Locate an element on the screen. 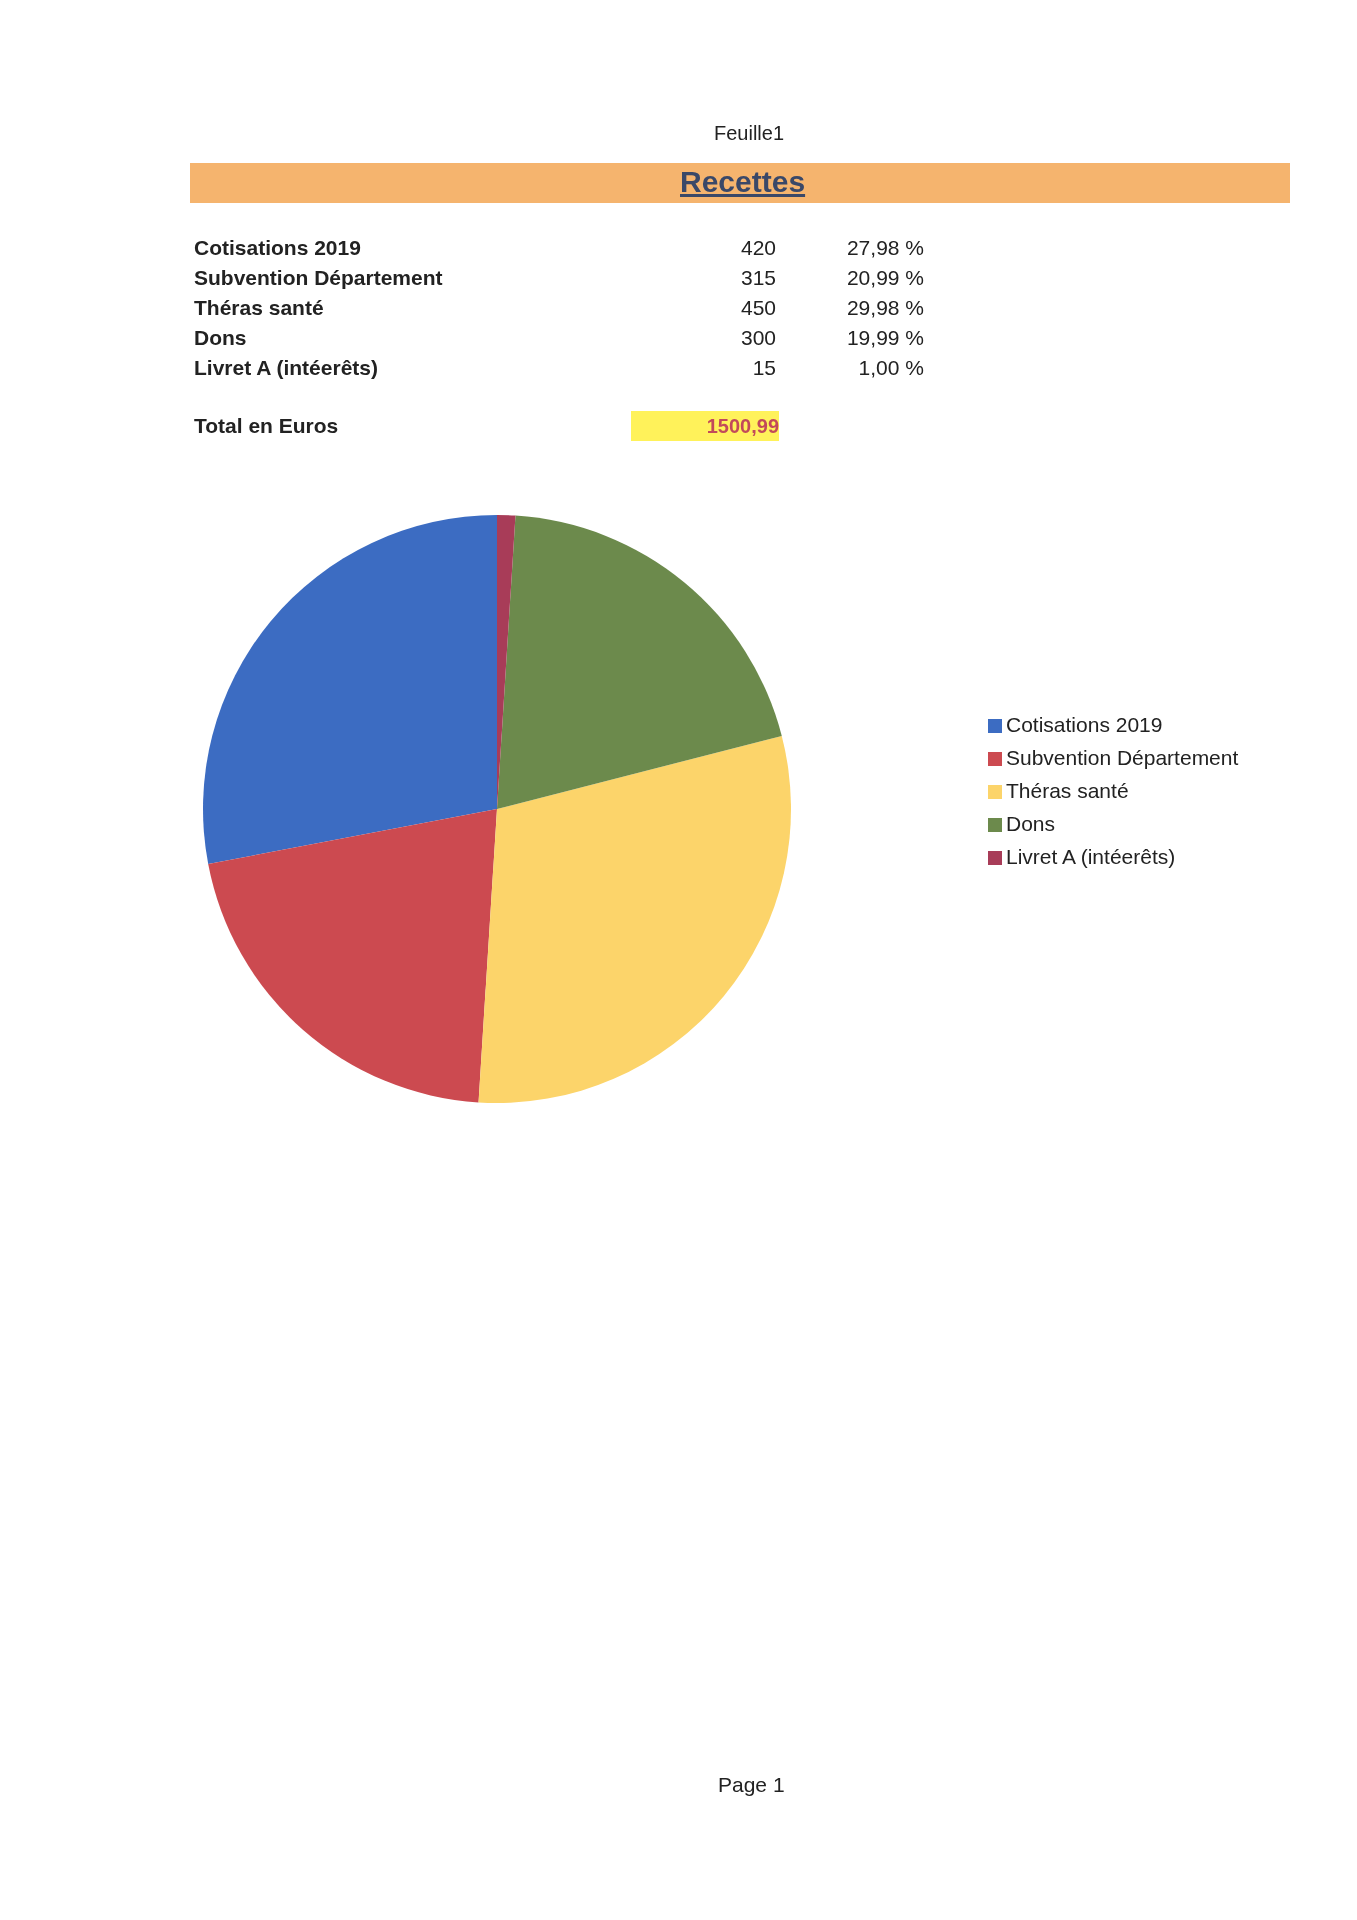  text: 420 is located at coordinates (757, 248).